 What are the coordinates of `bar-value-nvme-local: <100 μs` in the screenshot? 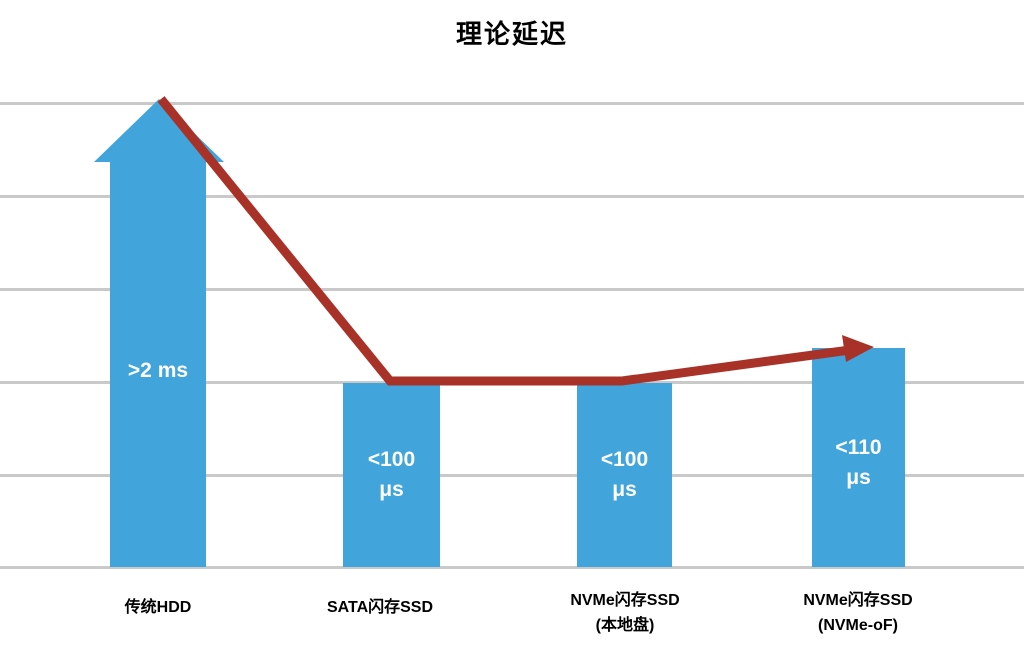 It's located at (624, 474).